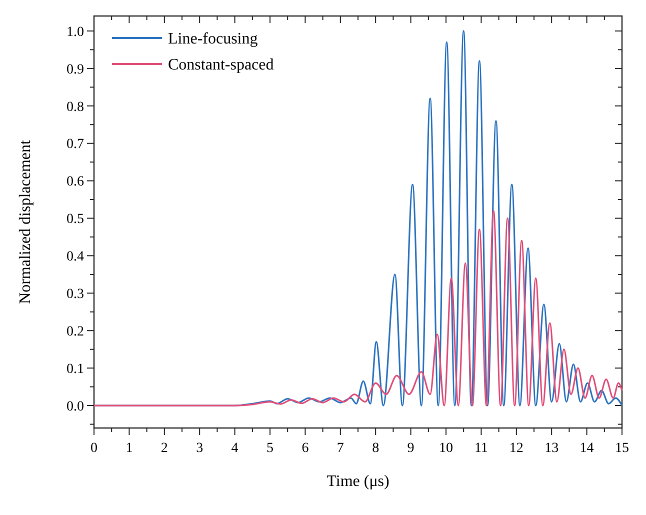 This screenshot has width=646, height=515. What do you see at coordinates (164, 448) in the screenshot?
I see `x-tick-label: 2` at bounding box center [164, 448].